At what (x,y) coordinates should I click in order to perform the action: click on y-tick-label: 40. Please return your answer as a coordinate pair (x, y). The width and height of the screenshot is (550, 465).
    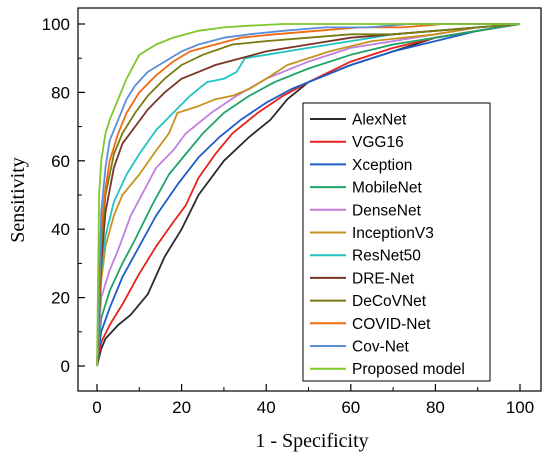
    Looking at the image, I should click on (60, 229).